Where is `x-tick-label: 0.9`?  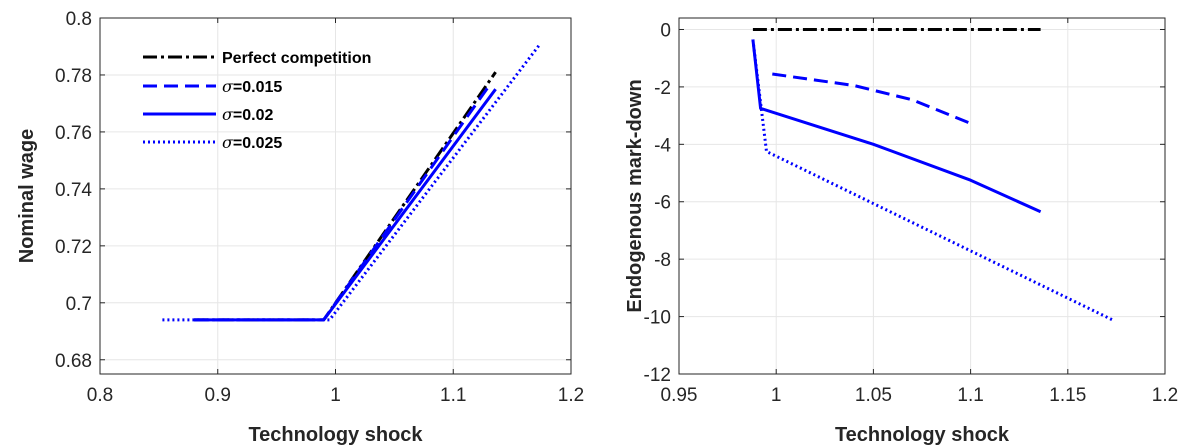 x-tick-label: 0.9 is located at coordinates (218, 395).